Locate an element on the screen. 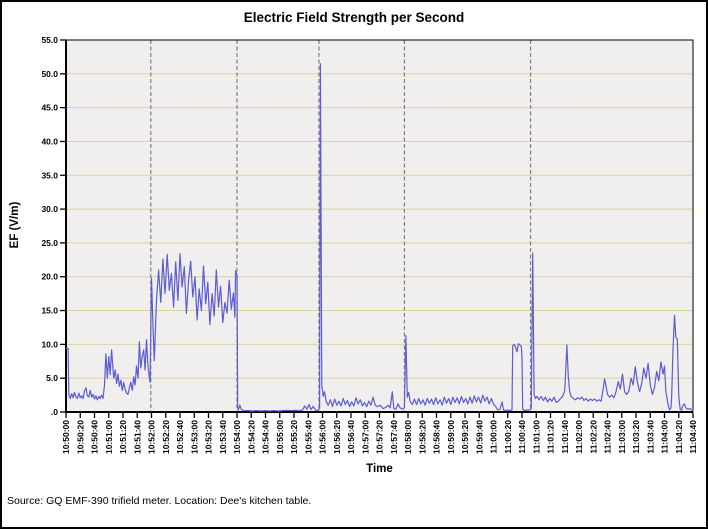 This screenshot has width=708, height=529. x-tick-label: 10:57:40 is located at coordinates (394, 437).